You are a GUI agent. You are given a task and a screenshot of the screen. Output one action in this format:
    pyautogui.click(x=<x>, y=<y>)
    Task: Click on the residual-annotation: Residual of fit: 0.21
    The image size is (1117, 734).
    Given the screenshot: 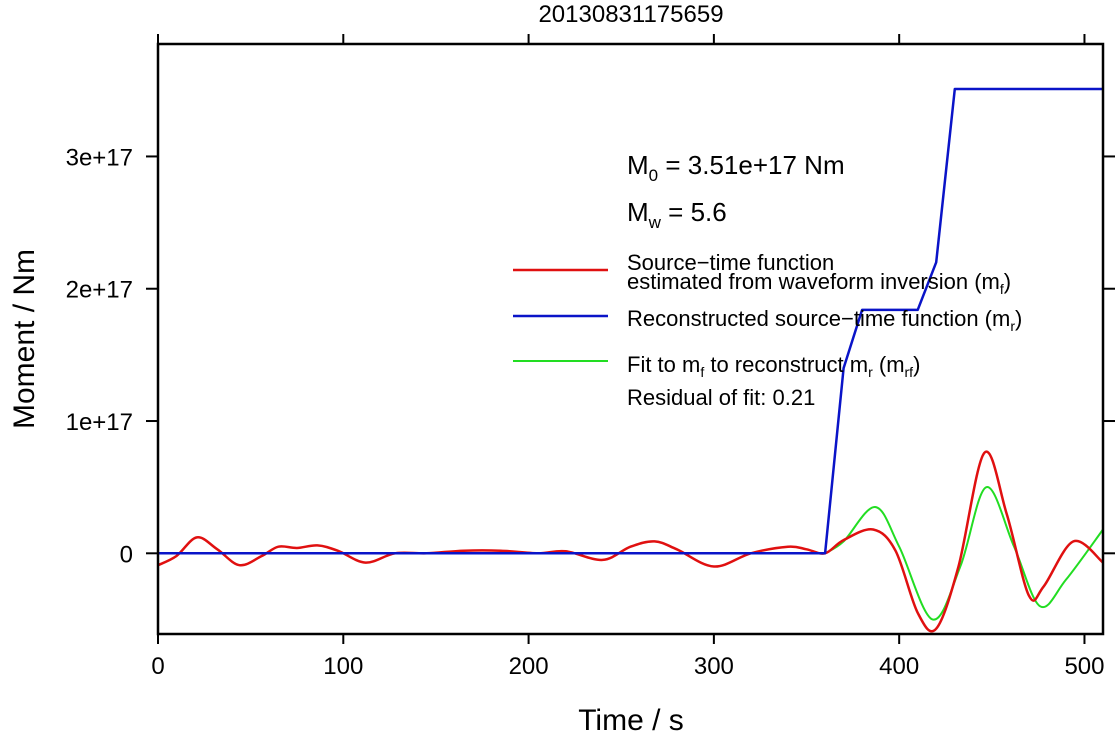 What is the action you would take?
    pyautogui.click(x=721, y=397)
    